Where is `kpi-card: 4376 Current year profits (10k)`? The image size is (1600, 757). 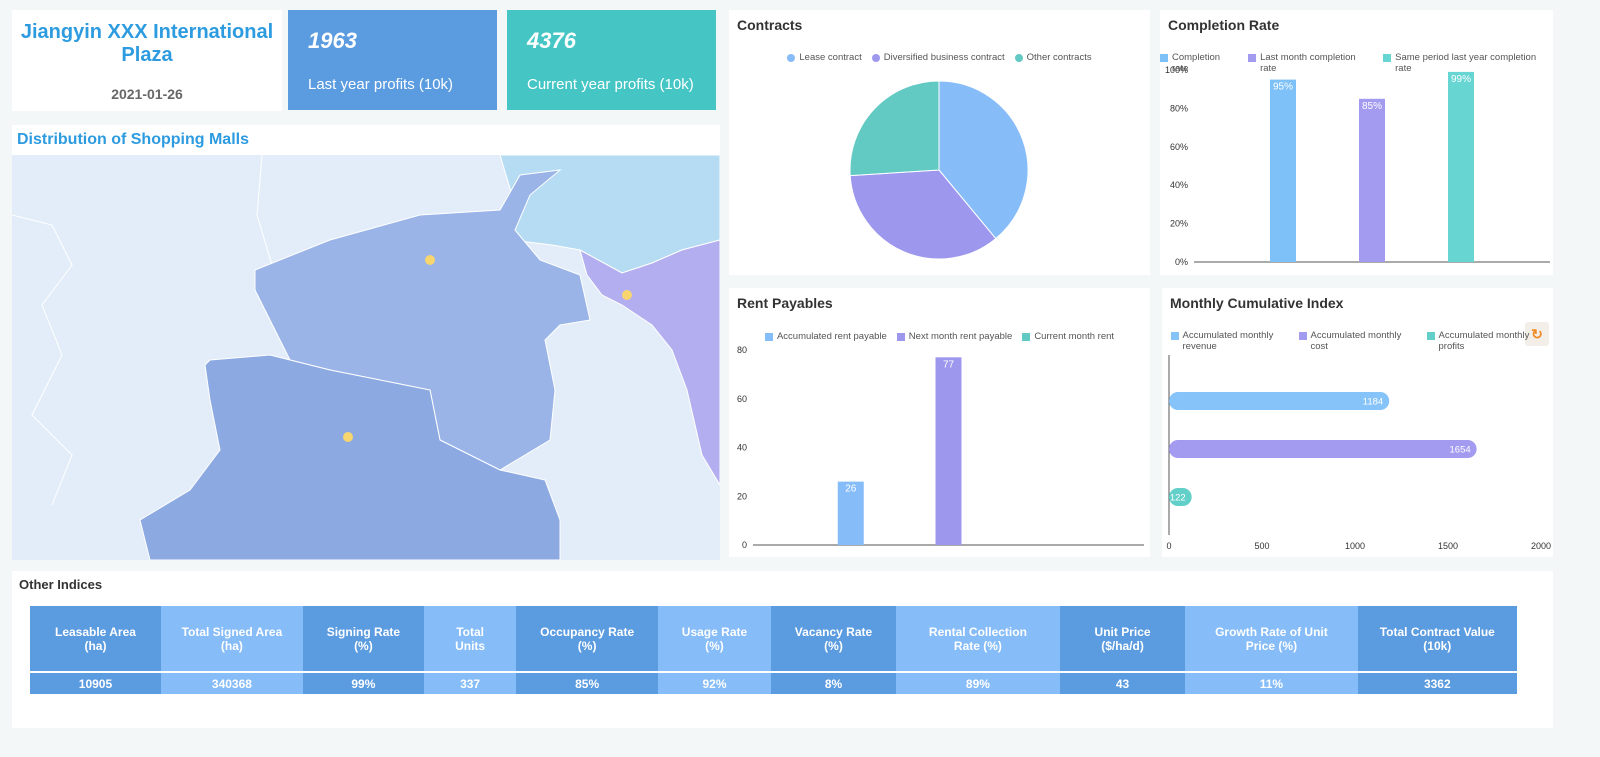 kpi-card: 4376 Current year profits (10k) is located at coordinates (611, 60).